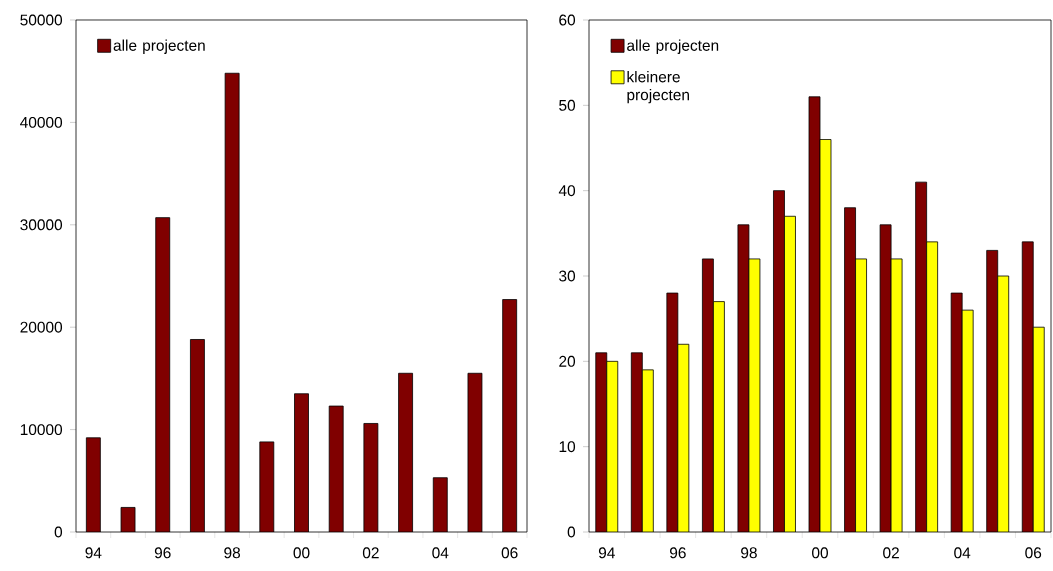 Image resolution: width=1053 pixels, height=571 pixels. Describe the element at coordinates (567, 191) in the screenshot. I see `y-tick-label: 40` at that location.